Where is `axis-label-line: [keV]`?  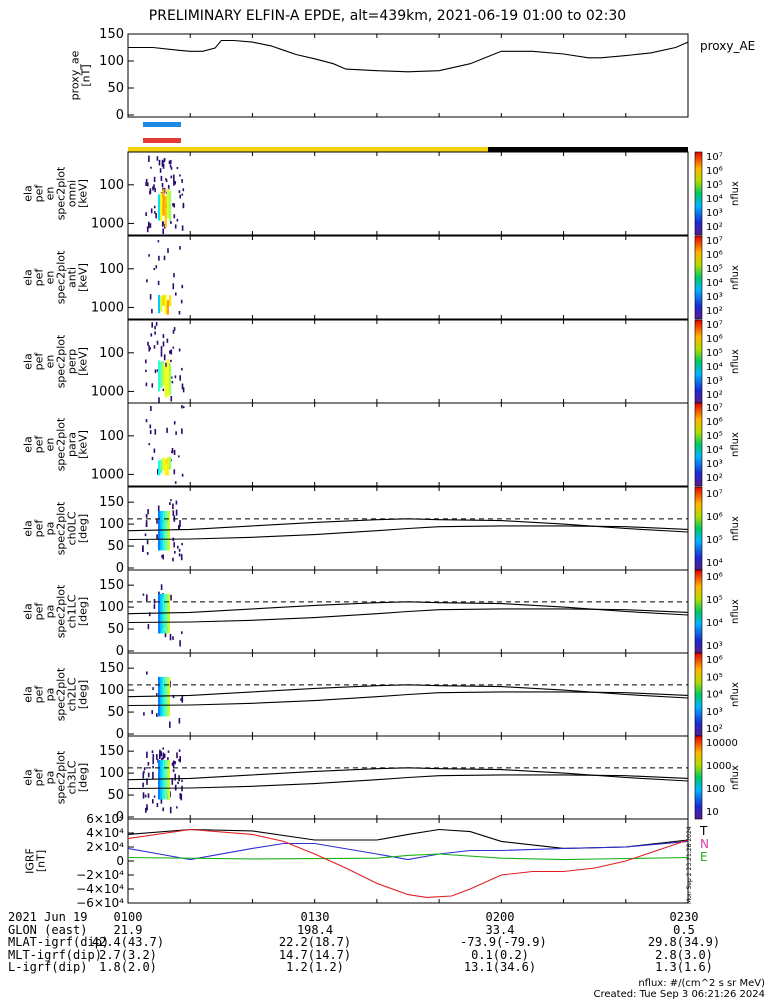
axis-label-line: [keV] is located at coordinates (83, 193).